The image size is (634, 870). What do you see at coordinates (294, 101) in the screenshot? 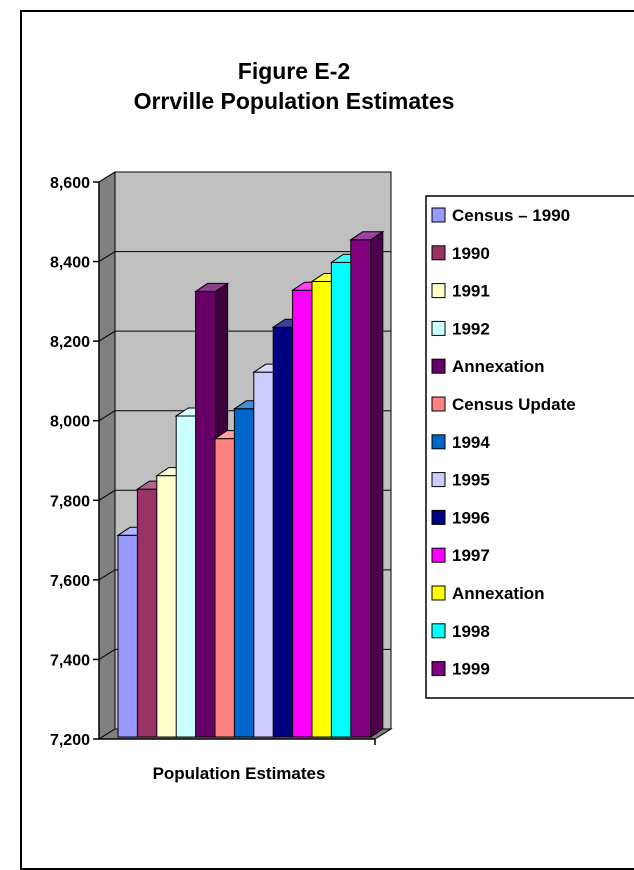
I see `chart-title-line2: Orrville Population Estimates` at bounding box center [294, 101].